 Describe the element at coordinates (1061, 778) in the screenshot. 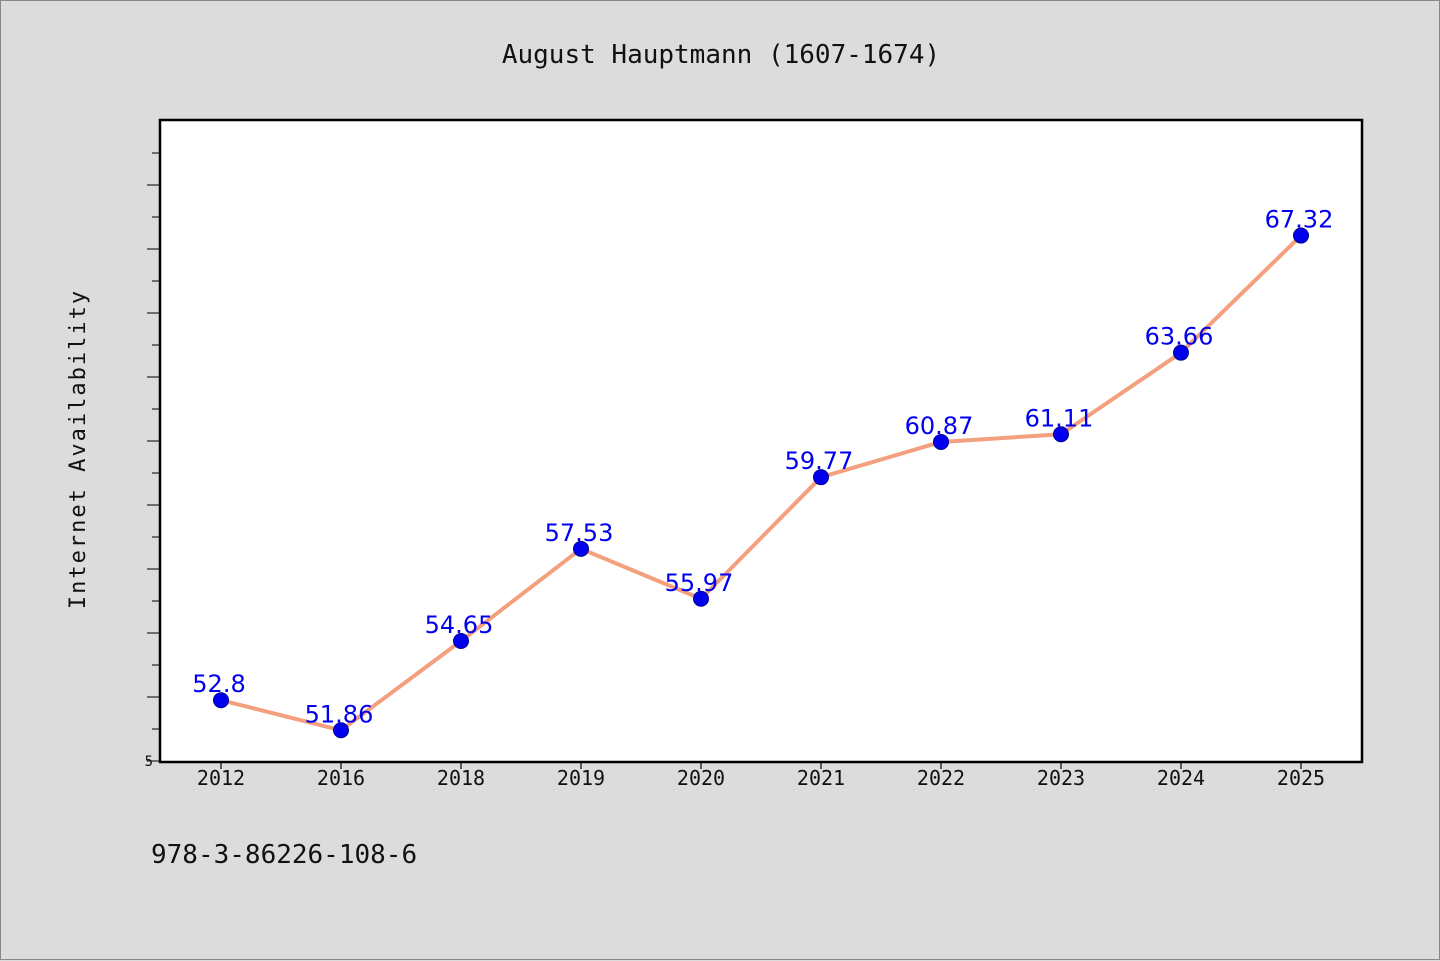

I see `x-tick-label: 2023` at that location.